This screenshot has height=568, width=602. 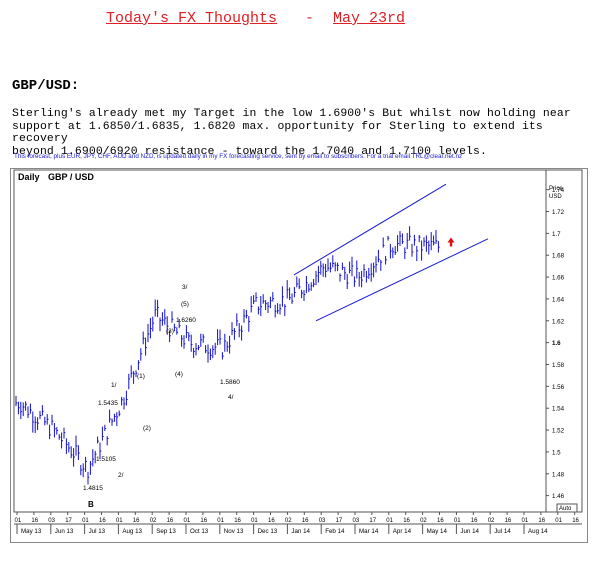 I want to click on wave-label: 4/, so click(x=231, y=397).